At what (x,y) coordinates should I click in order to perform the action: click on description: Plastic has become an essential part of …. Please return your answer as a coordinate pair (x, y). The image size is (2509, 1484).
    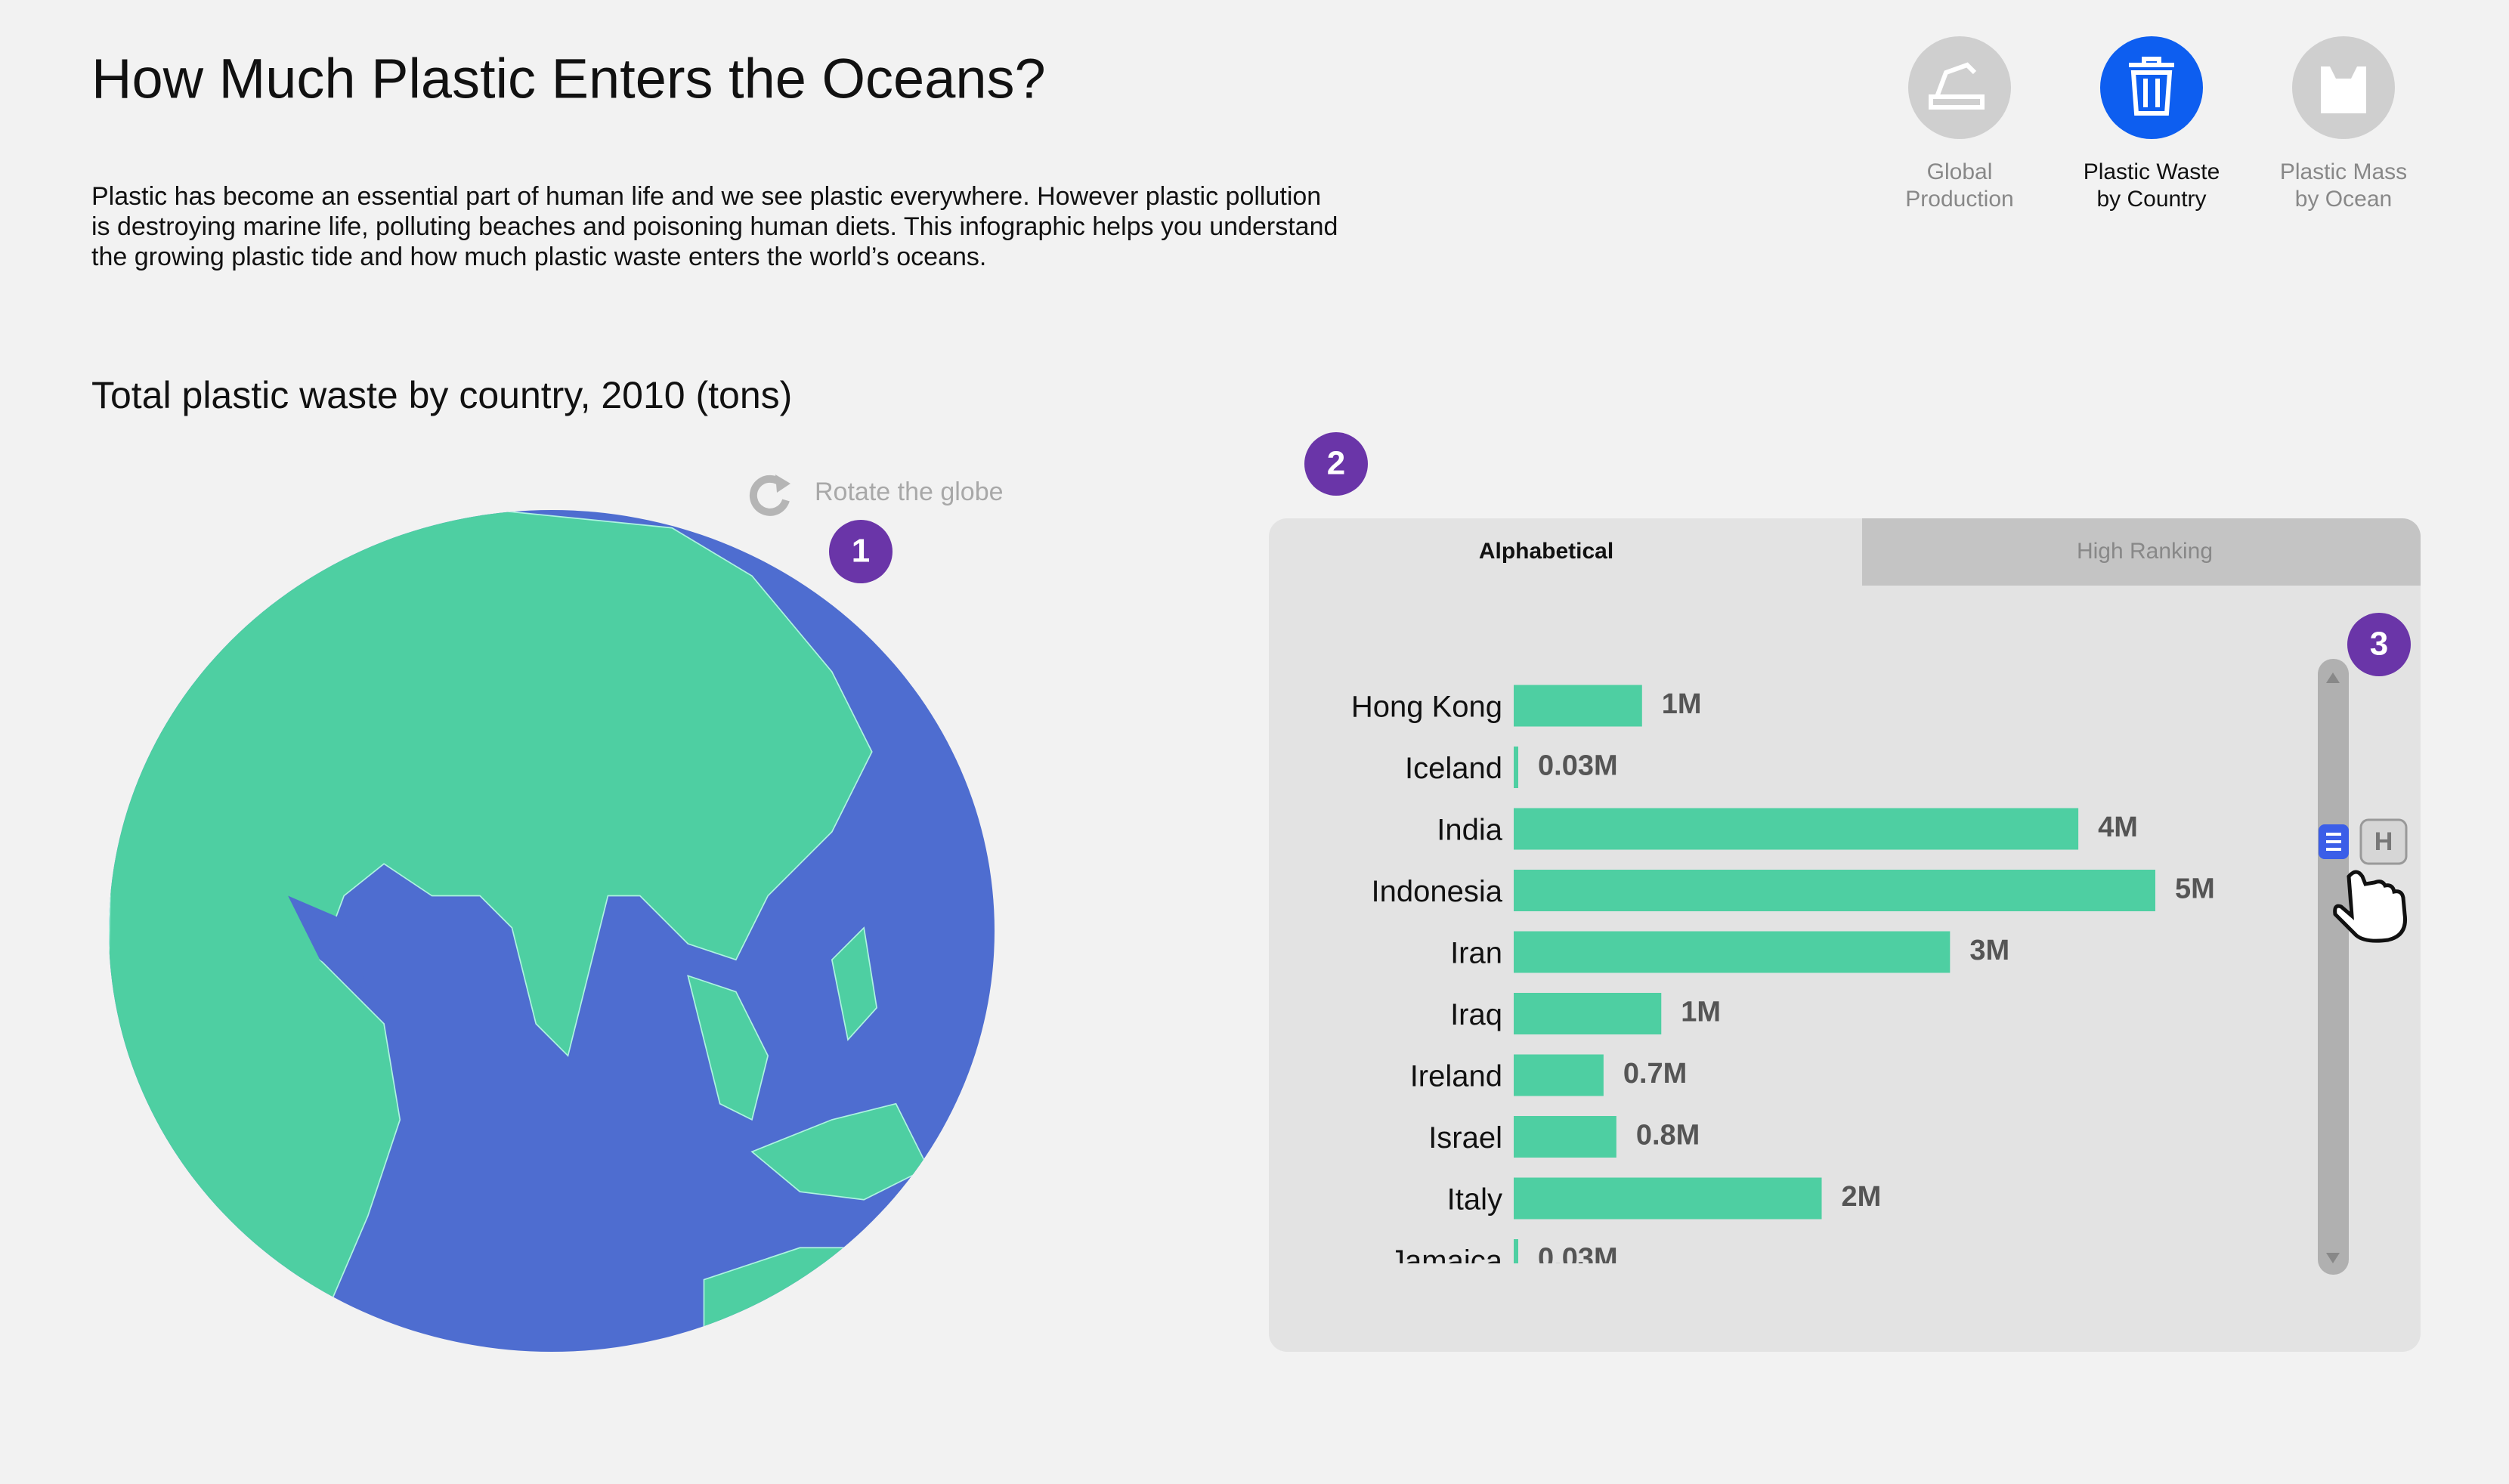
    Looking at the image, I should click on (714, 227).